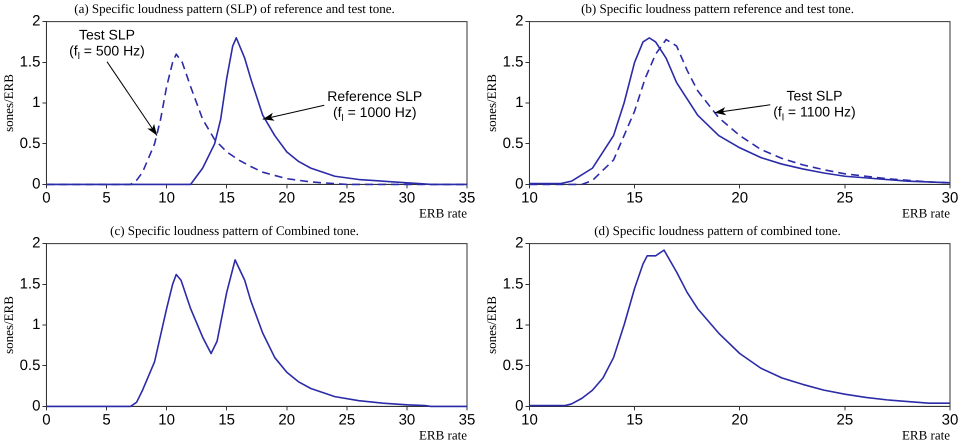  What do you see at coordinates (717, 230) in the screenshot?
I see `chart-title: (d) Specific loudness pattern of combined tone.` at bounding box center [717, 230].